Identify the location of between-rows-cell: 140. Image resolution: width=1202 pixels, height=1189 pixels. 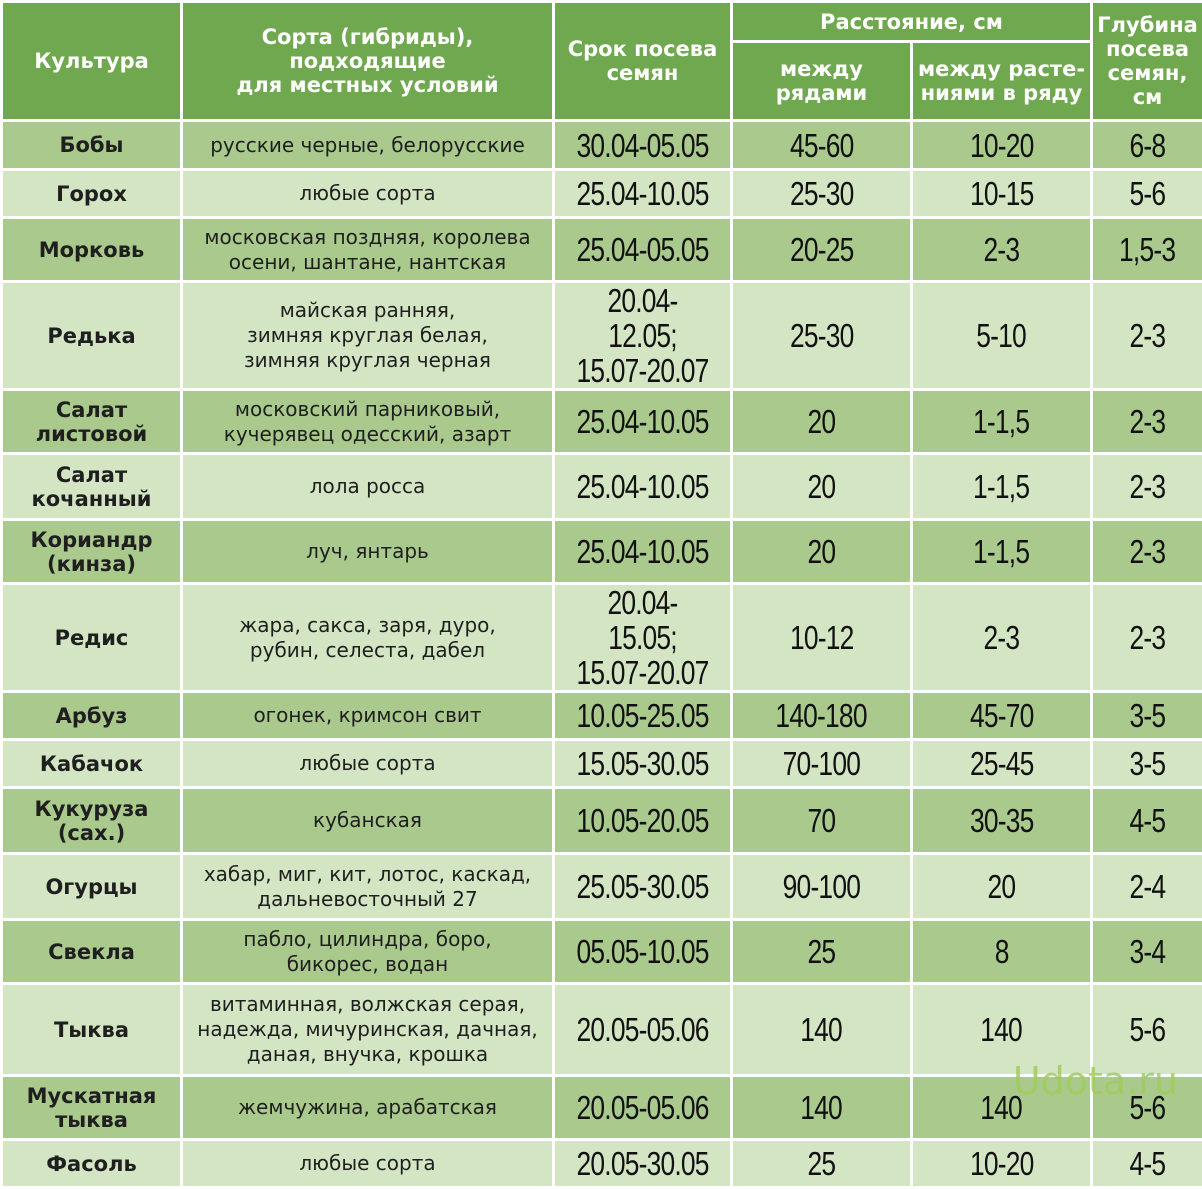
(822, 1030).